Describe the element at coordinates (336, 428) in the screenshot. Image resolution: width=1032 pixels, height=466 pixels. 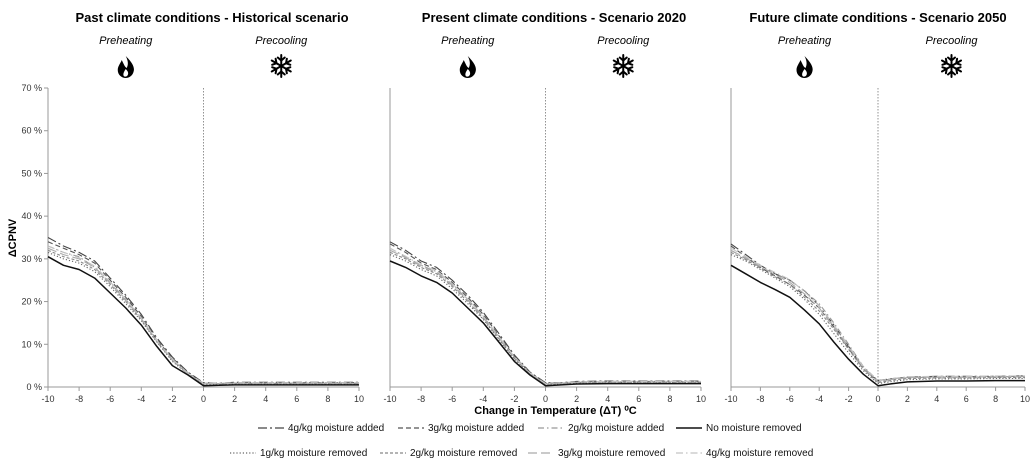
I see `legend-label: 4g/kg moisture added` at that location.